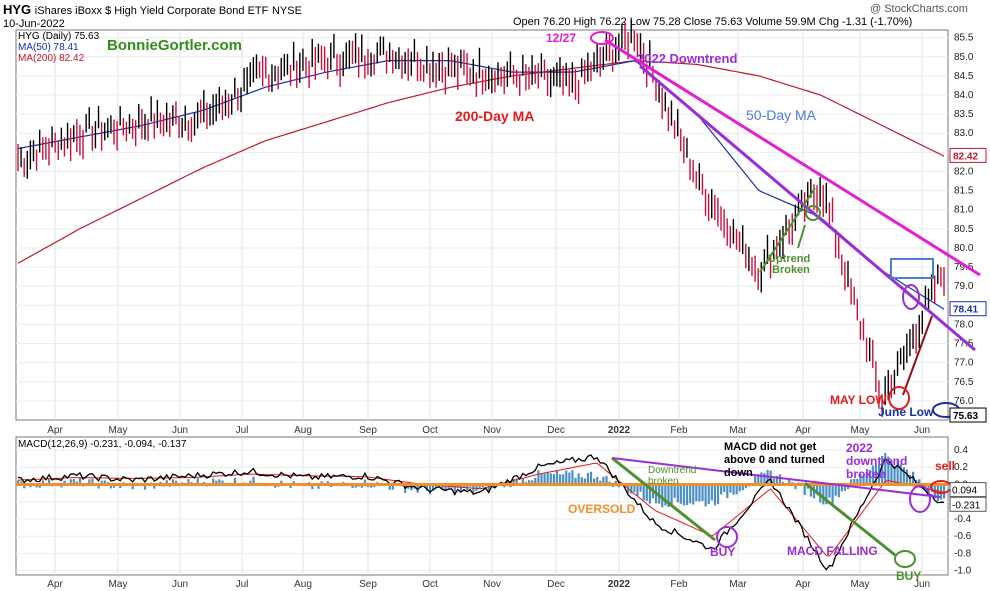  What do you see at coordinates (964, 114) in the screenshot?
I see `price-y-tick-label: 83.5` at bounding box center [964, 114].